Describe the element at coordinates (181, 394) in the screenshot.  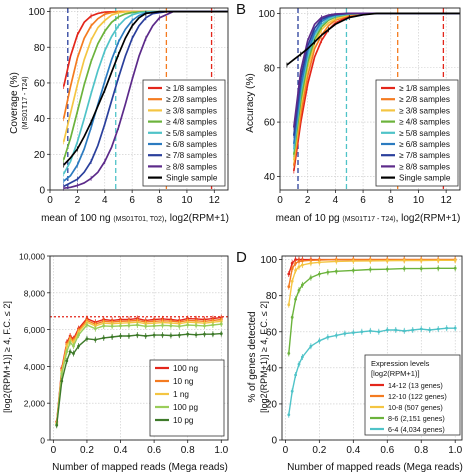
I see `panel-c-legend-label-2: 1 ng` at that location.